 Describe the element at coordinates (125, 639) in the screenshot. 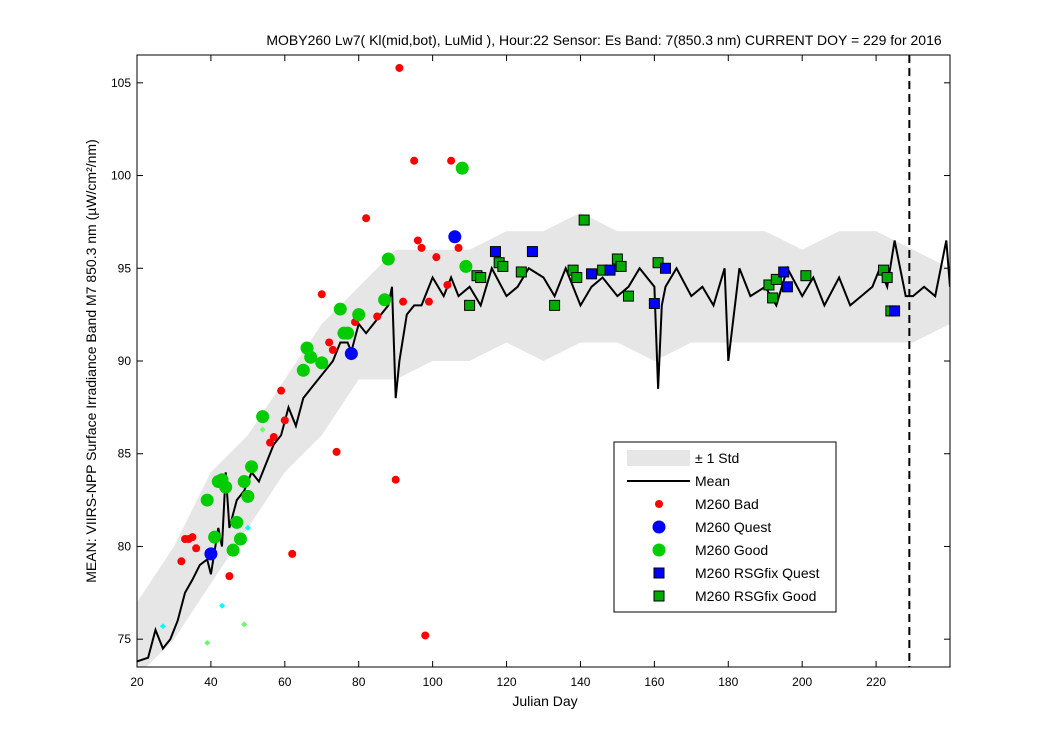

I see `y-tick-label: 75` at that location.